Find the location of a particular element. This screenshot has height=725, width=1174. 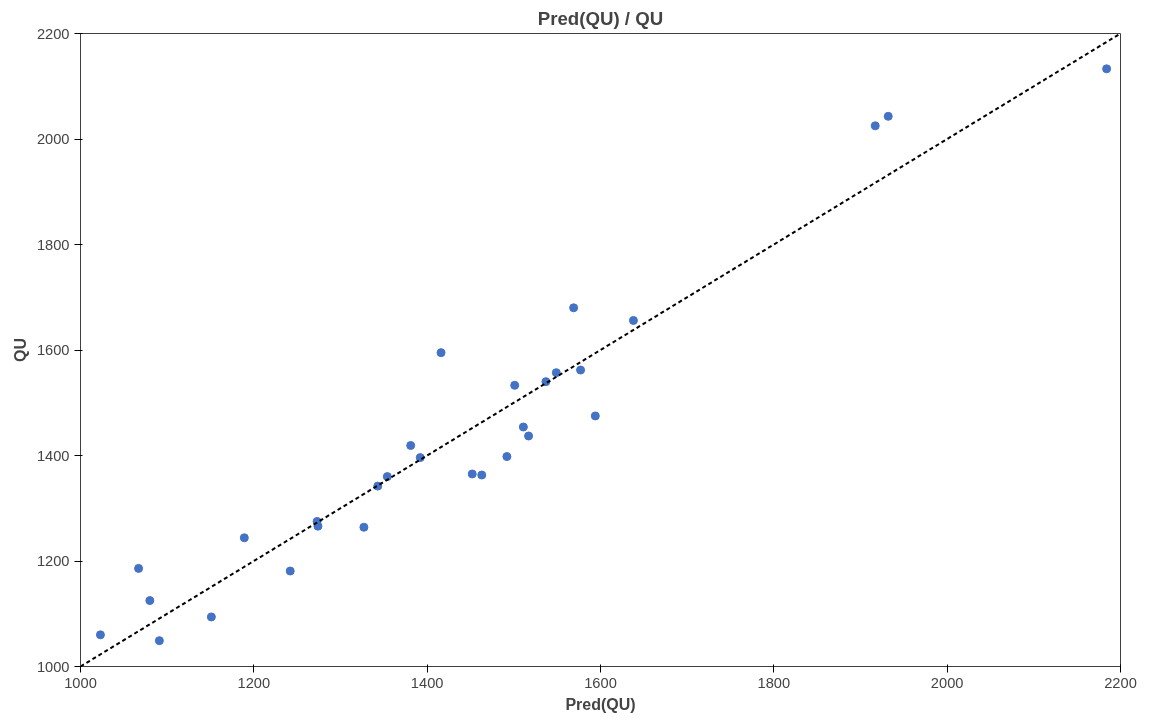

chart-title: Pred(QU) / QU is located at coordinates (600, 18).